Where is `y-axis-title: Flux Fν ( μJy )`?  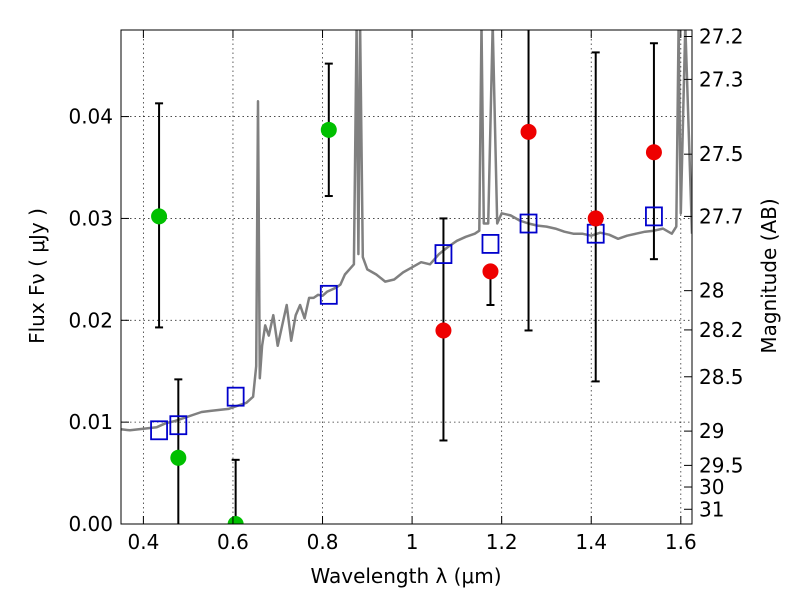 y-axis-title: Flux Fν ( μJy ) is located at coordinates (37, 276).